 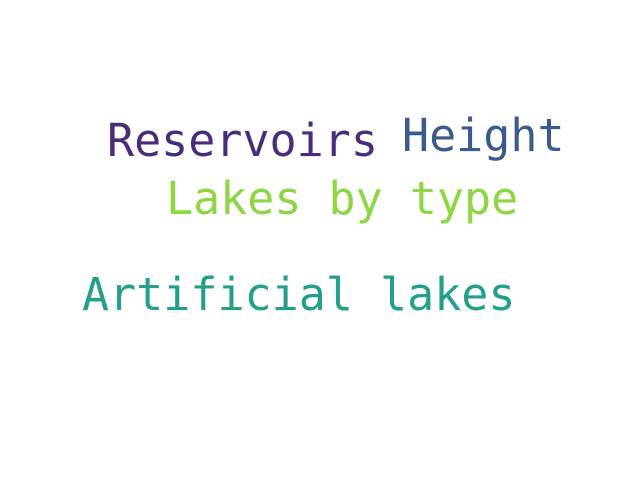 What do you see at coordinates (342, 198) in the screenshot?
I see `word-lakes-by-type: Lakes by type` at bounding box center [342, 198].